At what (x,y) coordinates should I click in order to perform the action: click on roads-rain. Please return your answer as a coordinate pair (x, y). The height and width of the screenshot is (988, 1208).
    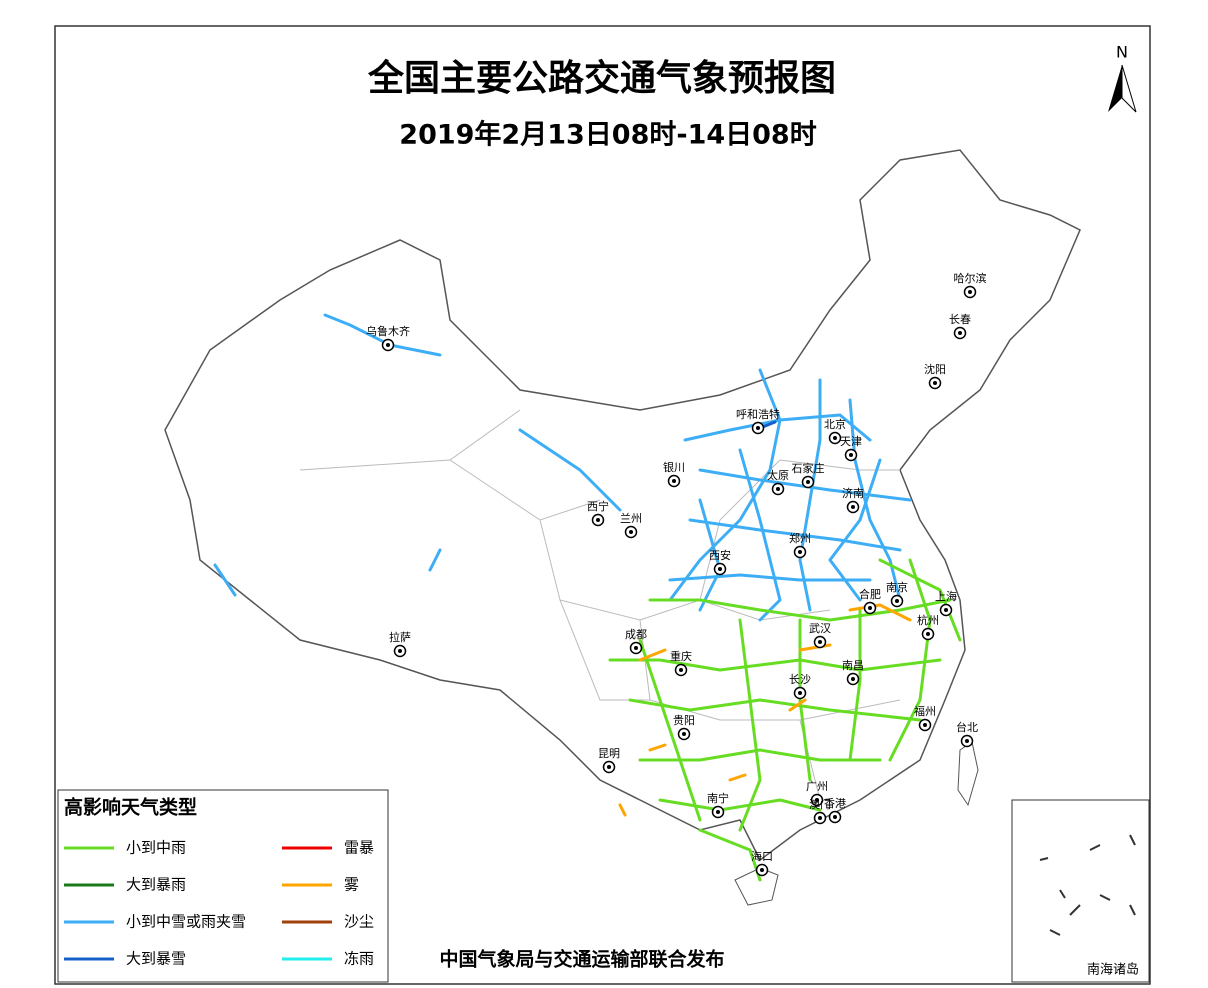
    Looking at the image, I should click on (785, 720).